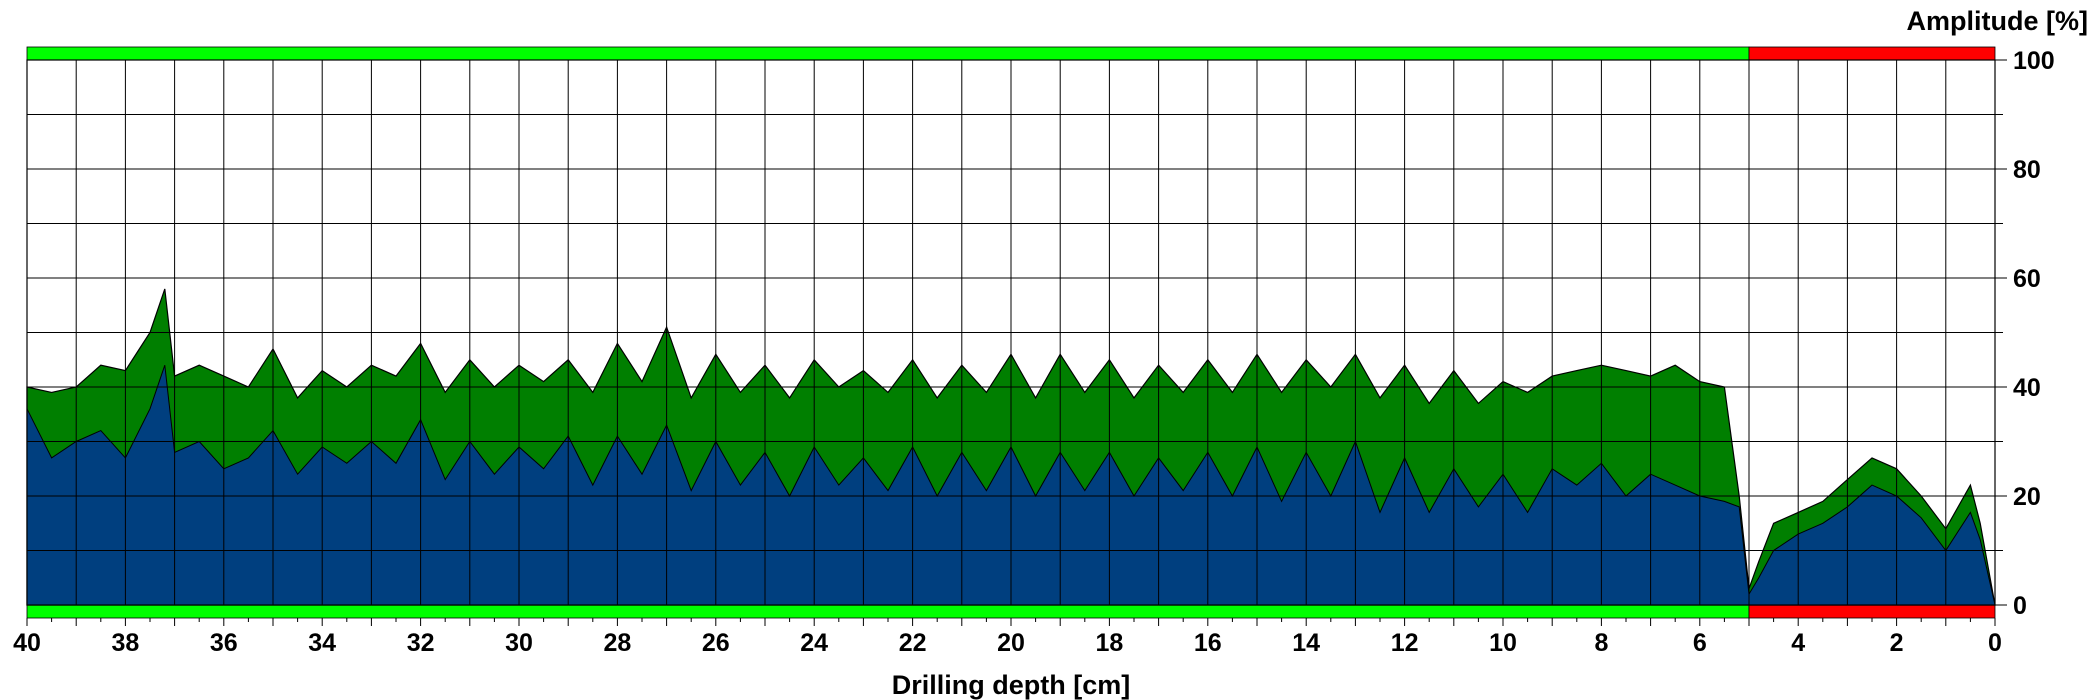 This screenshot has width=2100, height=700. I want to click on x-axis-ticks: 40 38 36 34 32 30 28 26 24 22 20 18 16 14 12 10 8 6 4 2 0, so click(1007, 637).